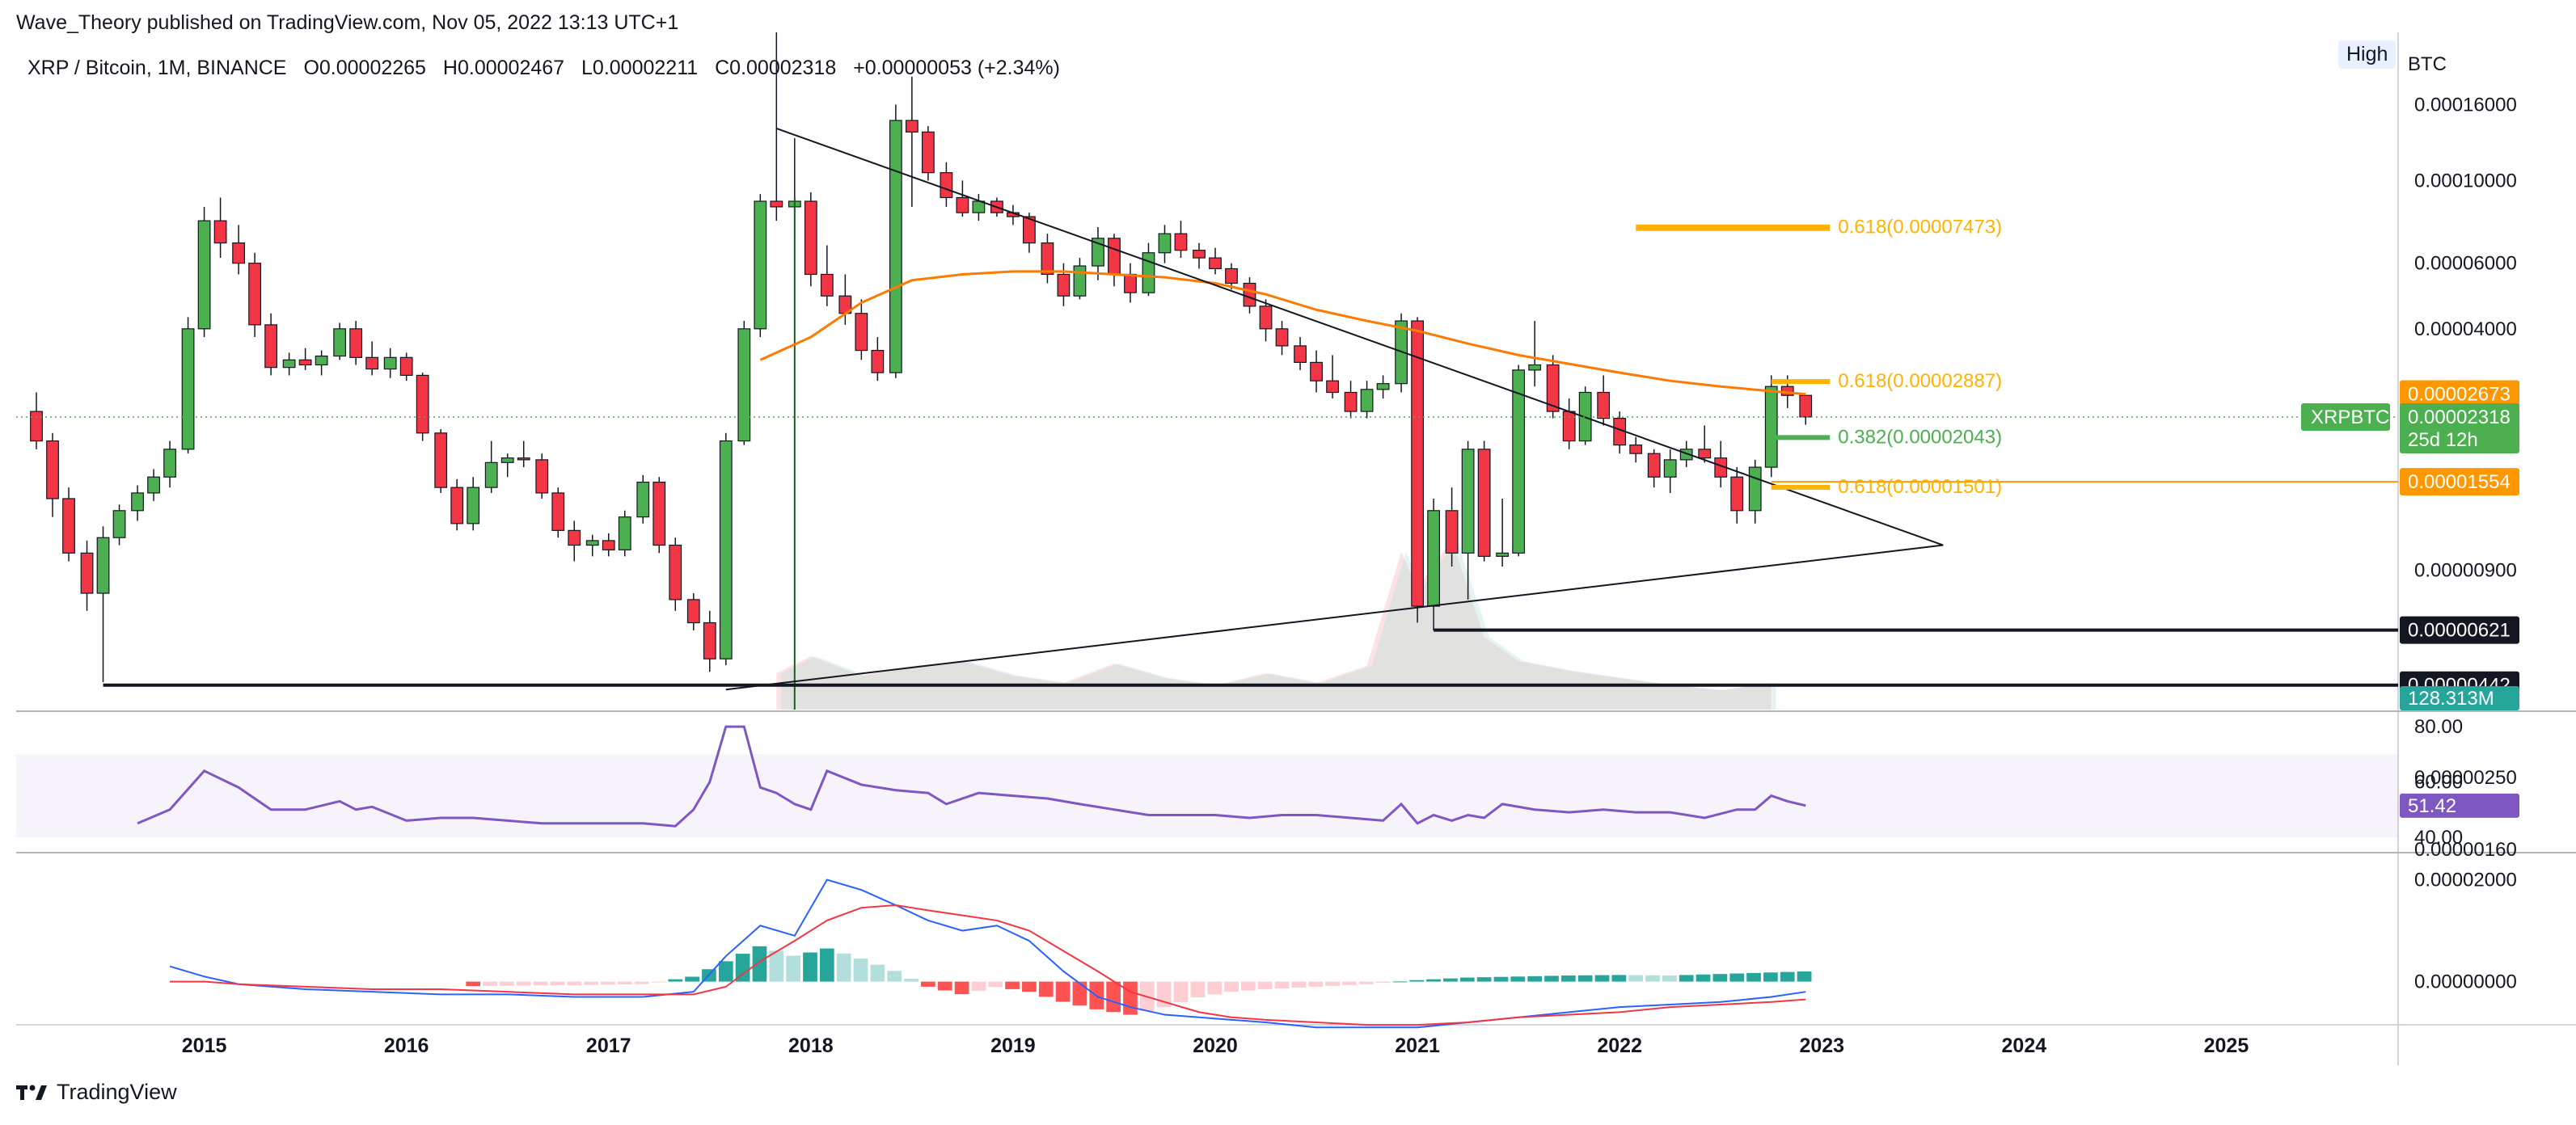 This screenshot has width=2576, height=1125. Describe the element at coordinates (1619, 1045) in the screenshot. I see `time-tick-label: 2022` at that location.